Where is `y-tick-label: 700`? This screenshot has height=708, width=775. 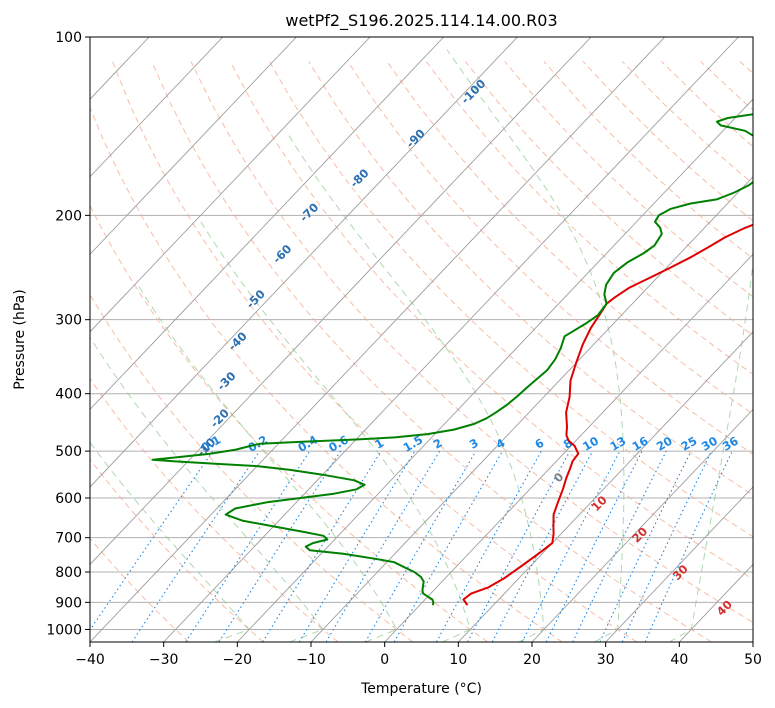
y-tick-label: 700 is located at coordinates (68, 539).